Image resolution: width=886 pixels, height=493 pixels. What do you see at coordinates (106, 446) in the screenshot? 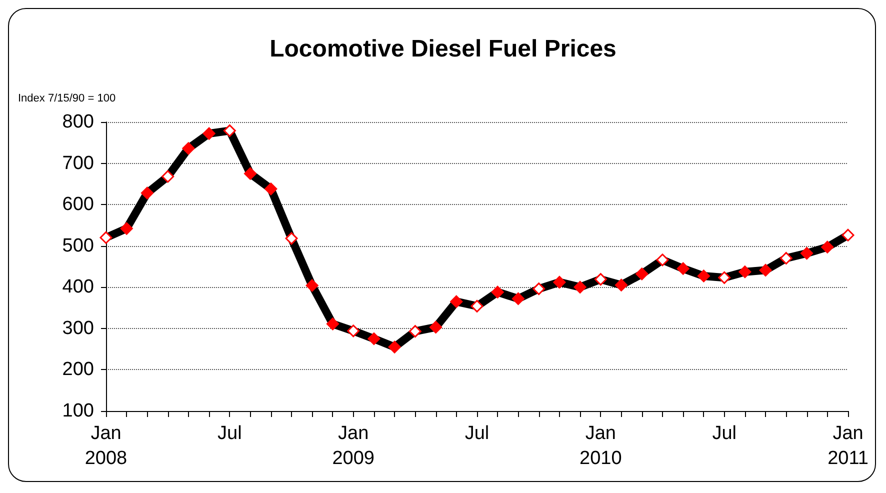
I see `x-tick-label: Jan 2008` at bounding box center [106, 446].